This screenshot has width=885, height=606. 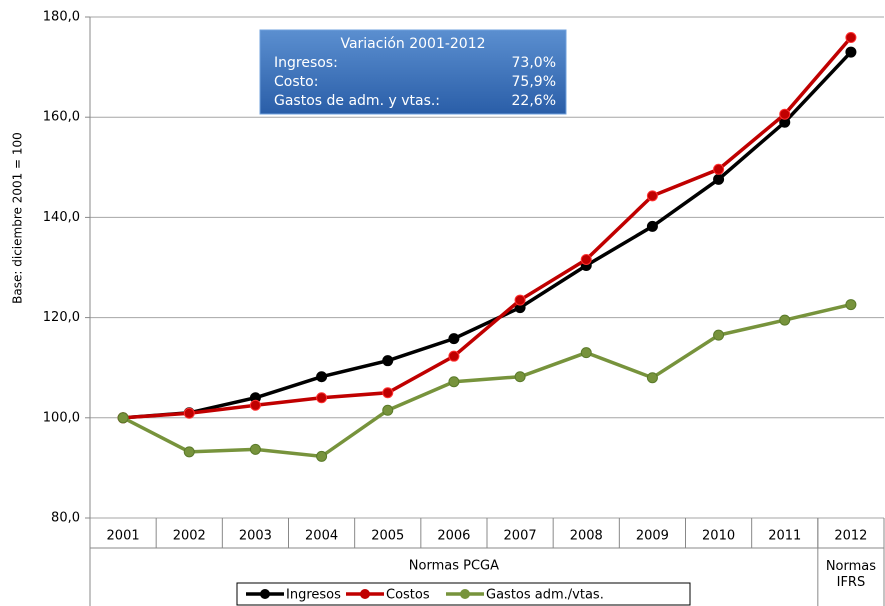 I want to click on x-tick-label: 2007, so click(x=520, y=536).